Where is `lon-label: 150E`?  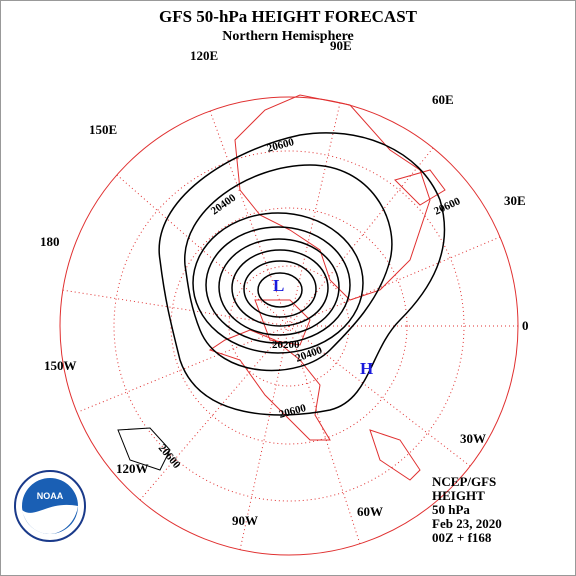
lon-label: 150E is located at coordinates (103, 129).